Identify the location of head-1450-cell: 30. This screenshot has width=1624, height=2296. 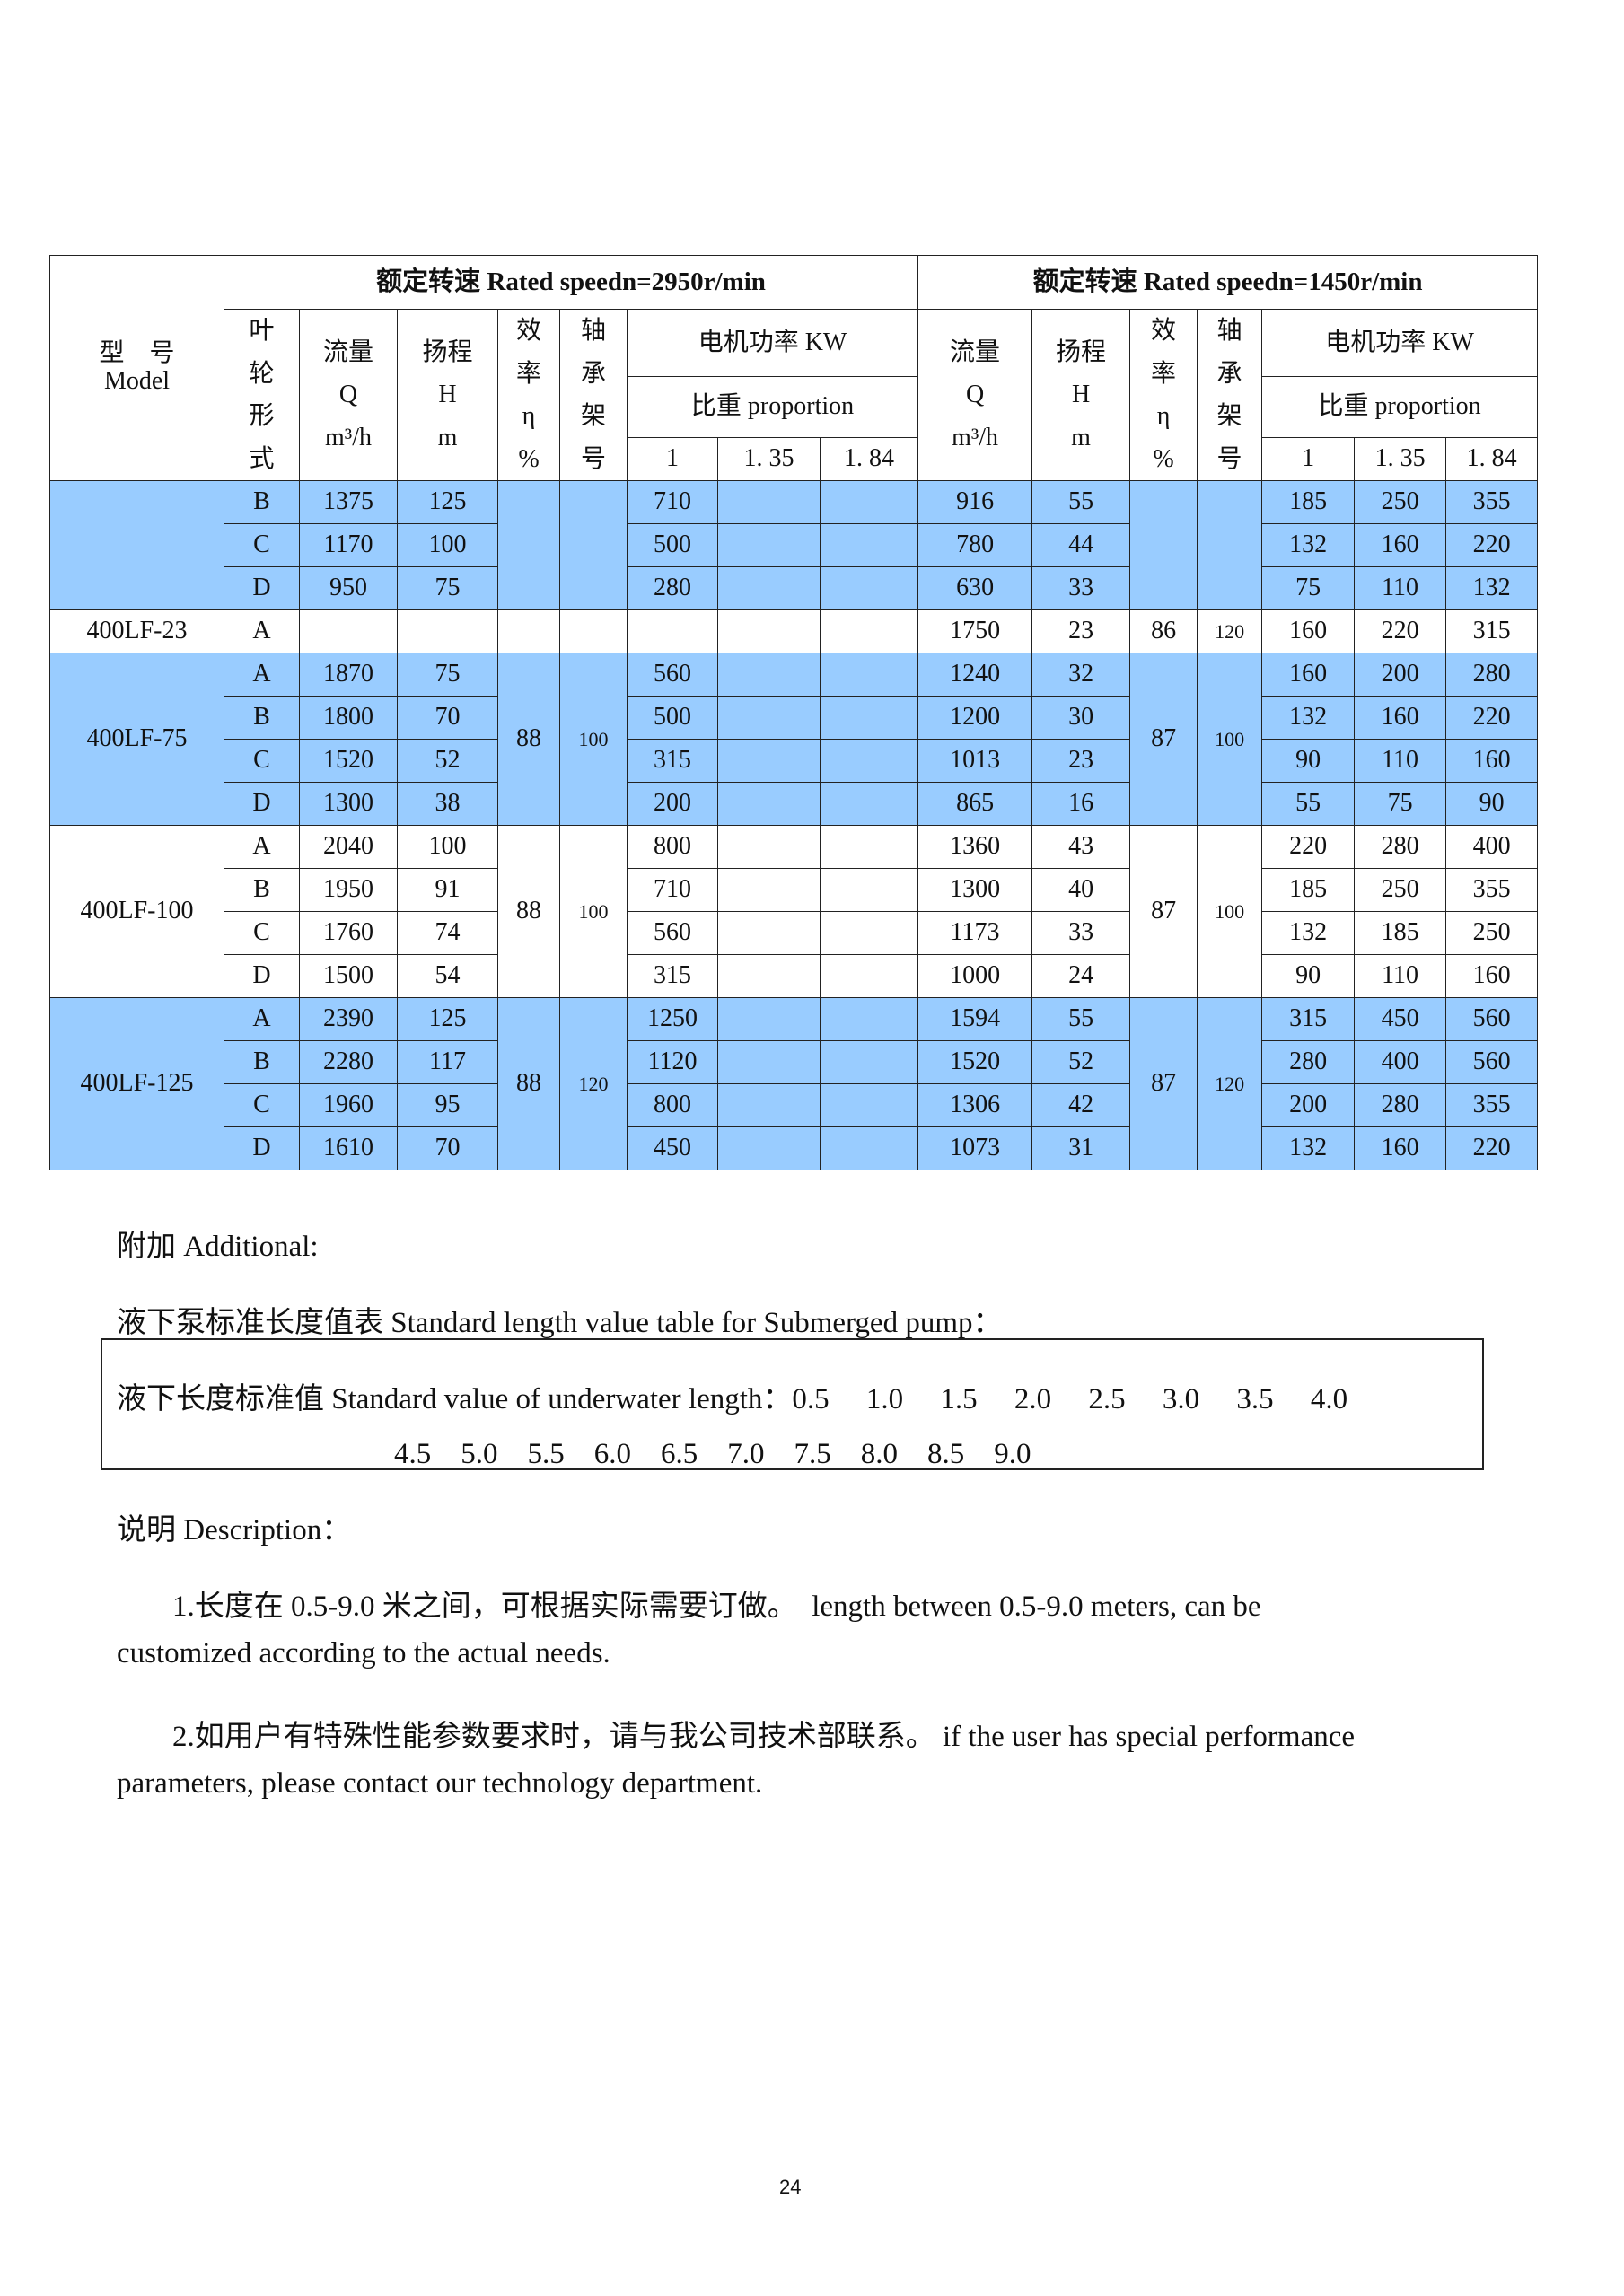
(1081, 719).